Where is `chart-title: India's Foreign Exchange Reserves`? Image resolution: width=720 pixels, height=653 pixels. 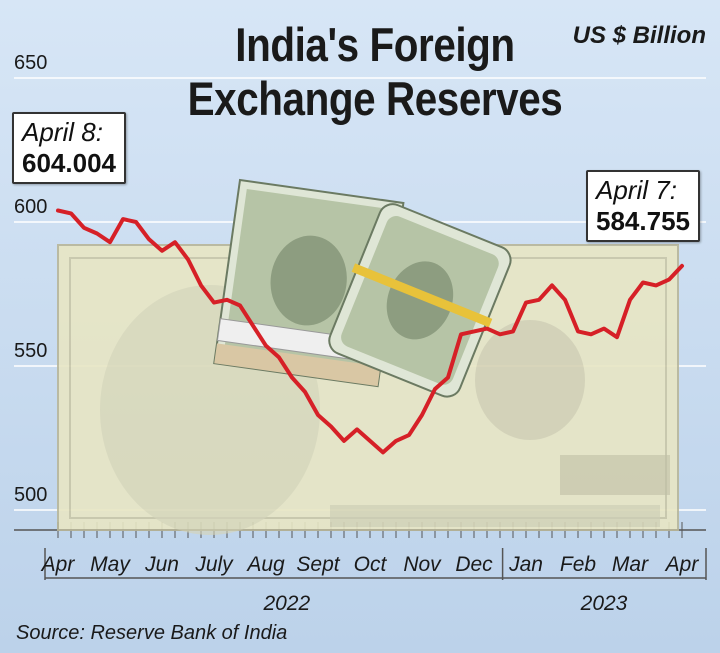
chart-title: India's Foreign Exchange Reserves is located at coordinates (375, 72).